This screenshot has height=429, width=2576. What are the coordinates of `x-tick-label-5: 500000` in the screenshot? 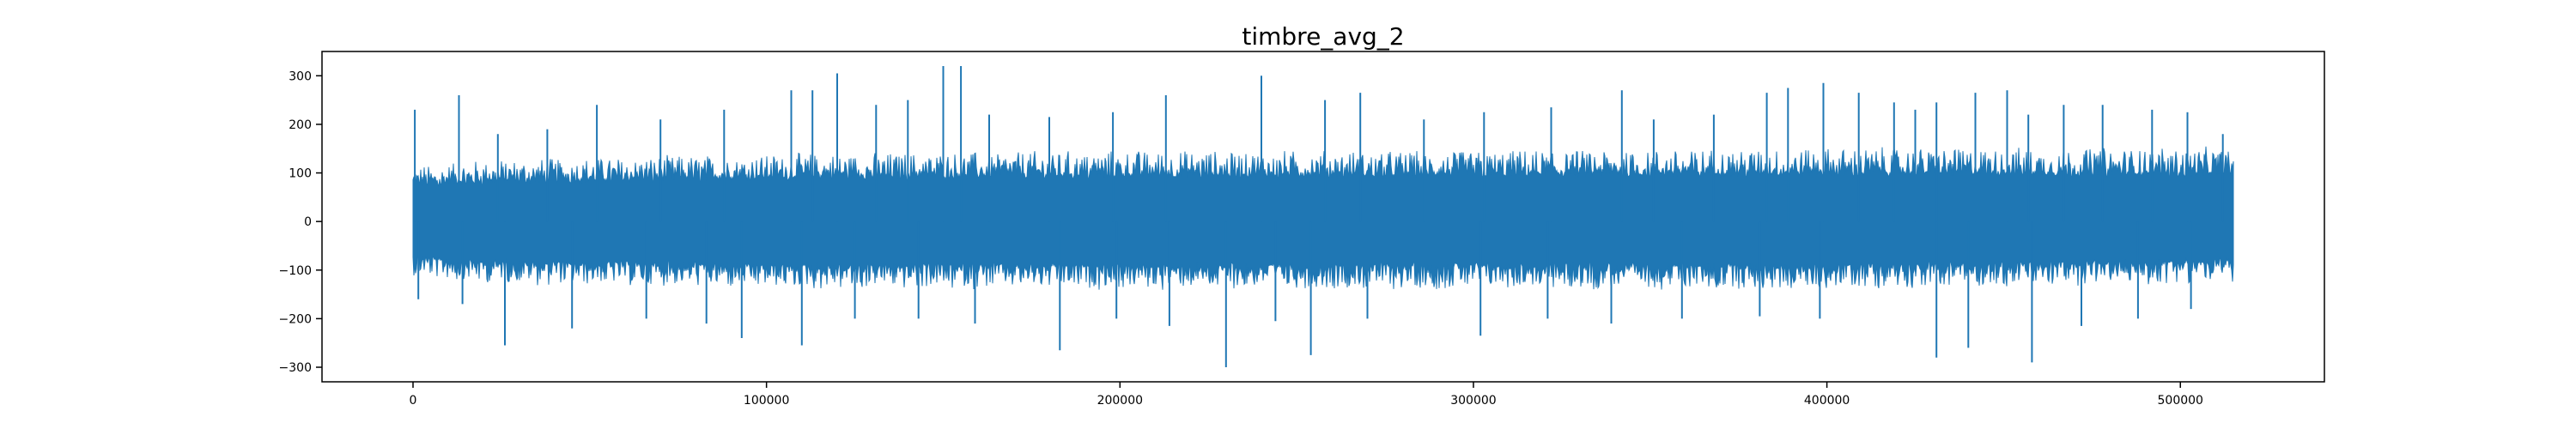 It's located at (2180, 401).